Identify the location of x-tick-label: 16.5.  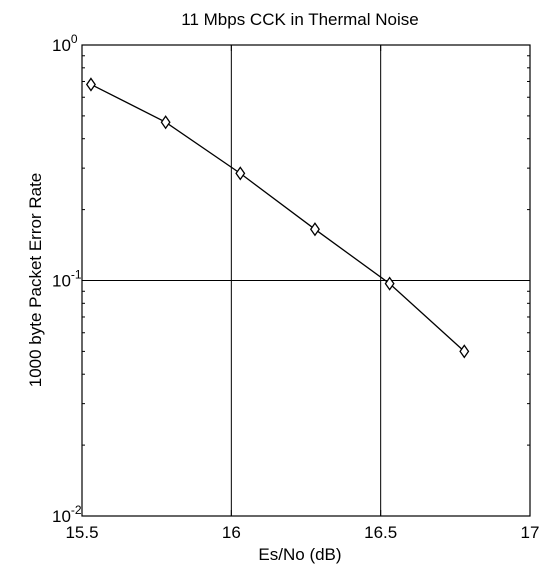
(380, 532).